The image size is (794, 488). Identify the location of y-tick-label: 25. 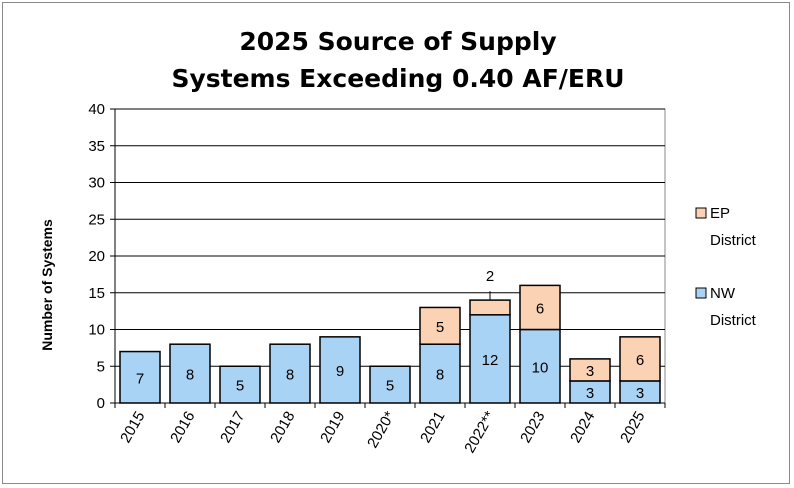
(96, 219).